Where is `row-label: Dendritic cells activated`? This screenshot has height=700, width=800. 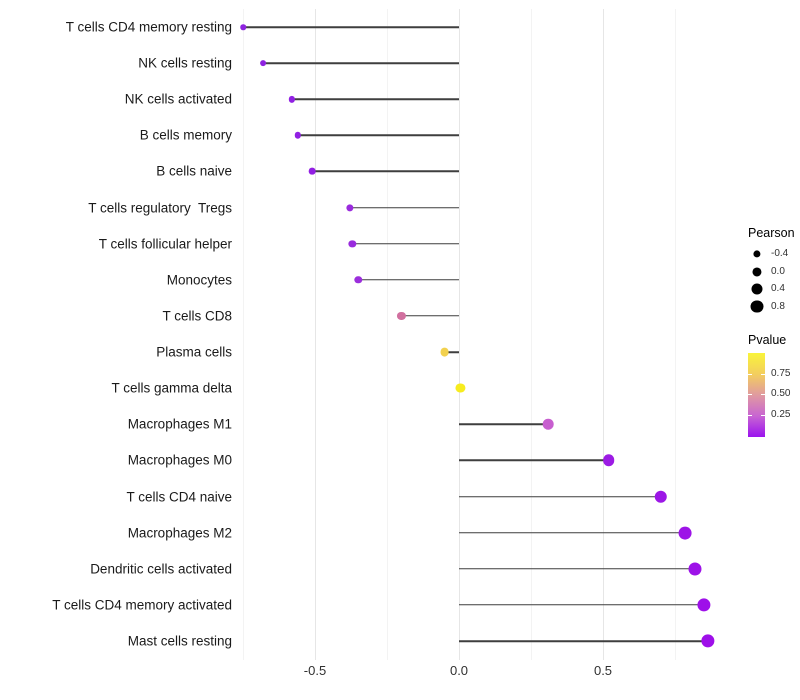 row-label: Dendritic cells activated is located at coordinates (161, 569).